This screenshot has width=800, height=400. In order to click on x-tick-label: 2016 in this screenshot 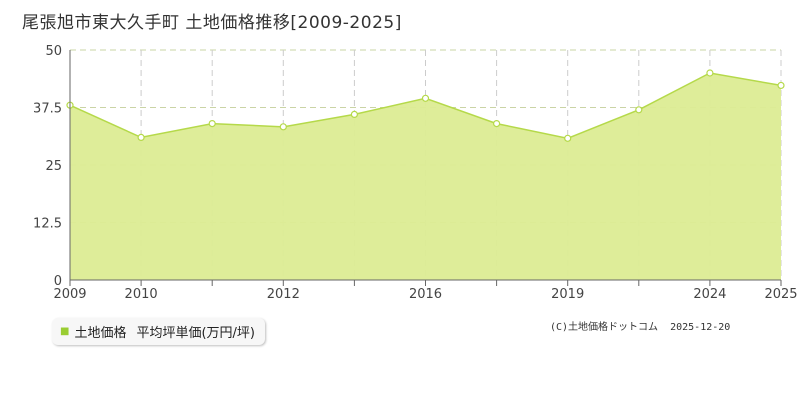, I will do `click(425, 294)`.